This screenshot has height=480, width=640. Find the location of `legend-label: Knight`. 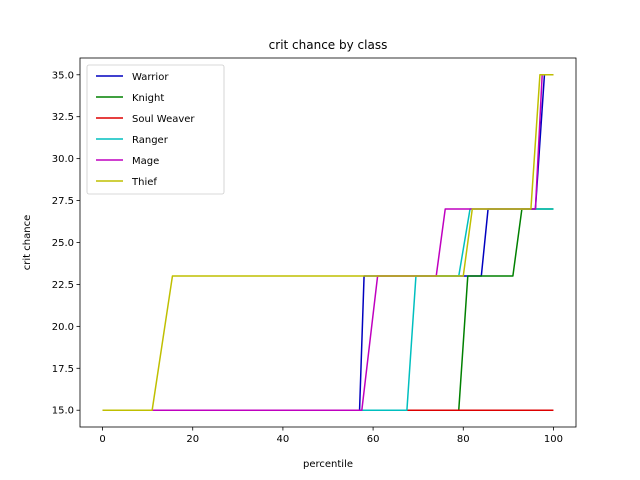

legend-label: Knight is located at coordinates (148, 98).